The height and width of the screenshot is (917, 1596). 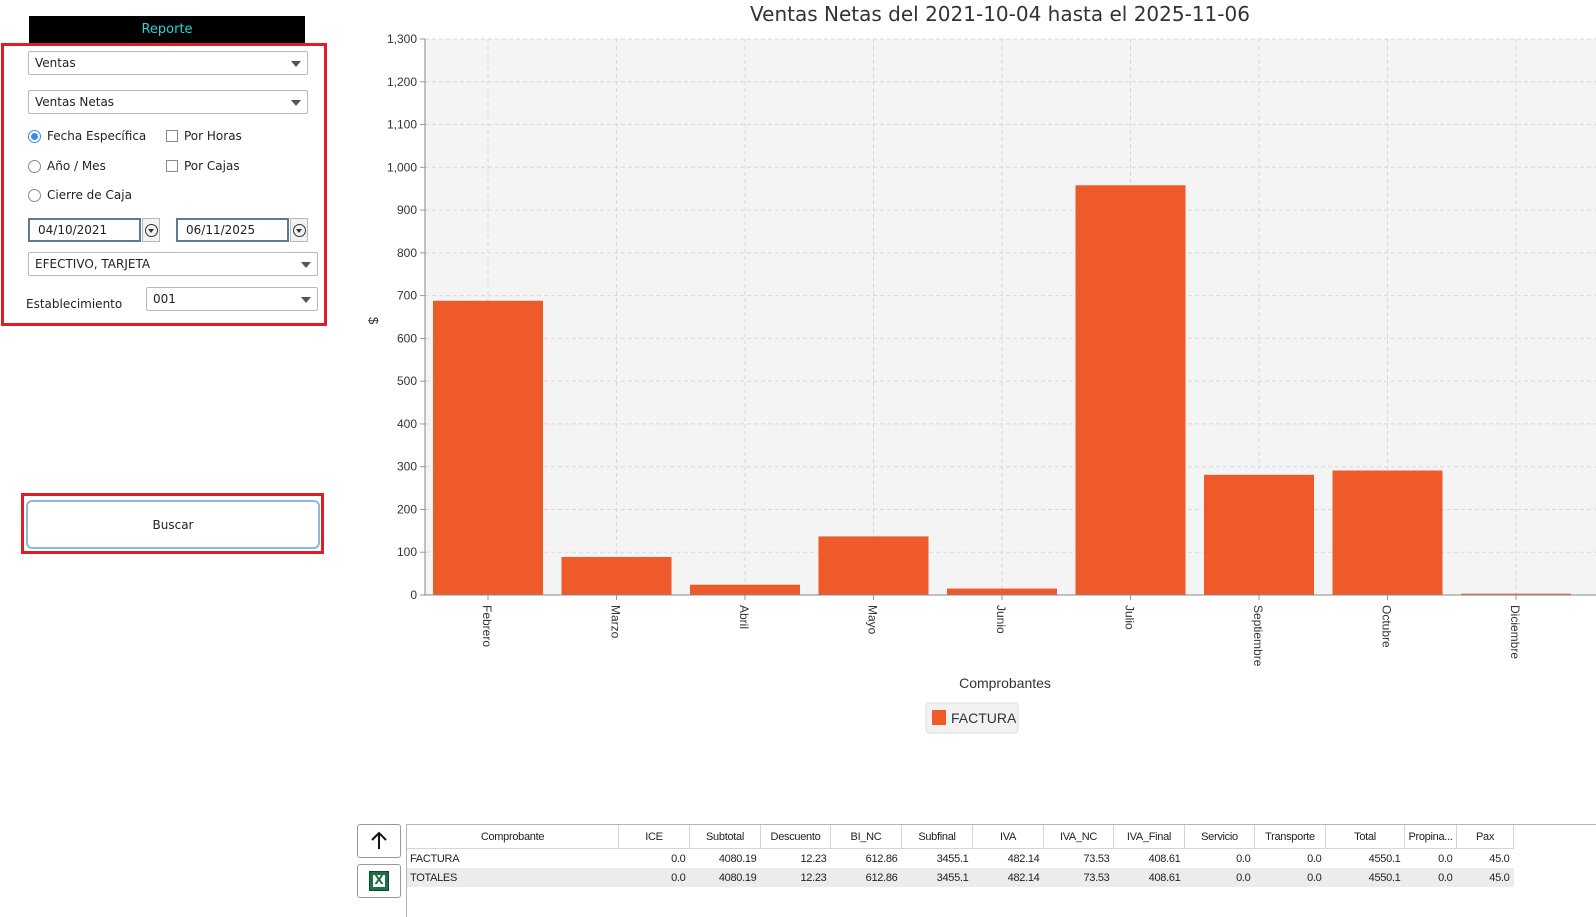 I want to click on buscar-highlight, so click(x=172, y=523).